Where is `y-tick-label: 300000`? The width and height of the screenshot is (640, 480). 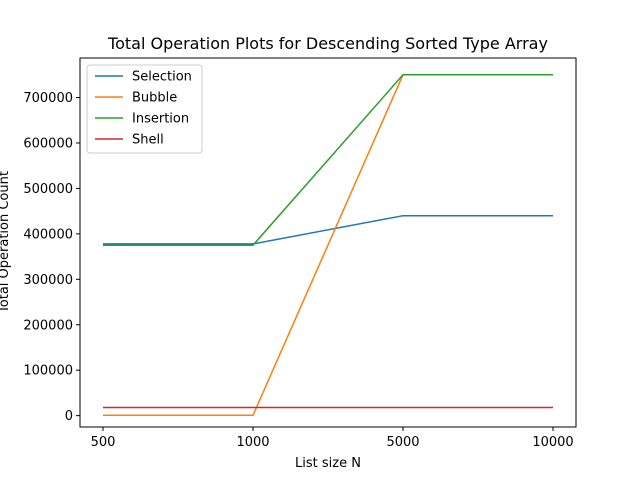 y-tick-label: 300000 is located at coordinates (48, 280).